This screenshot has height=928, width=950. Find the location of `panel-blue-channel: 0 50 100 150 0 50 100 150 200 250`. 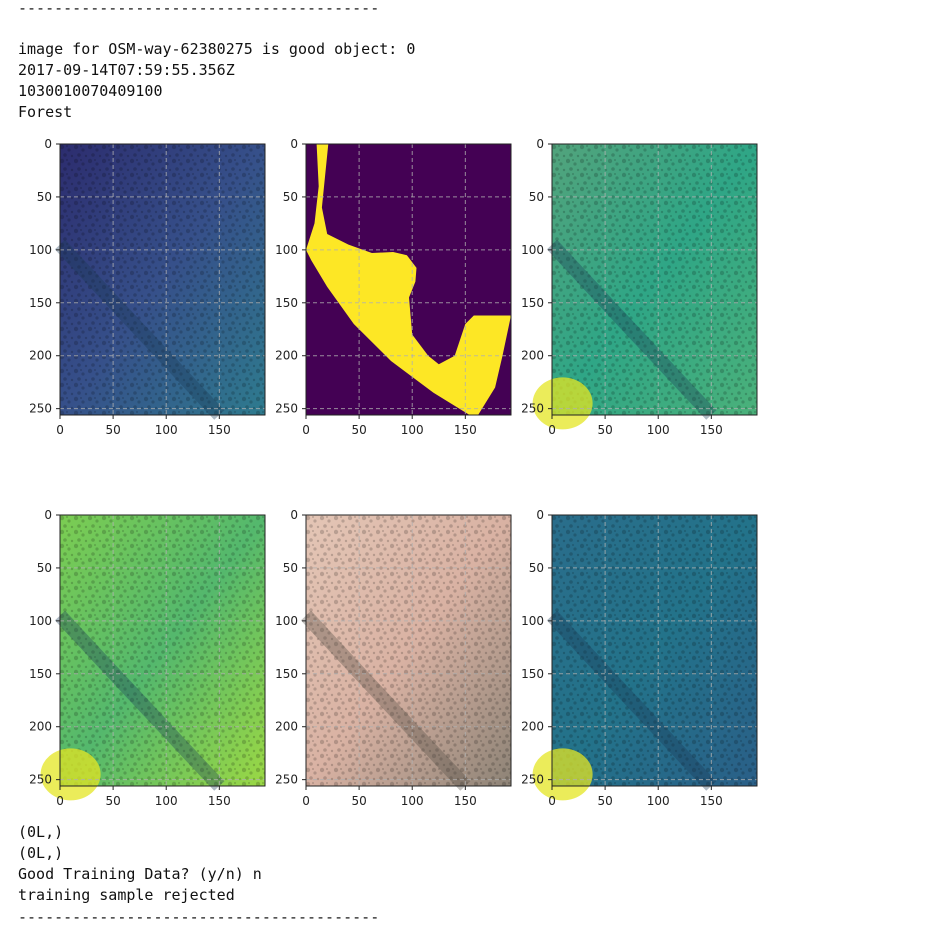

panel-blue-channel: 0 50 100 150 0 50 100 150 200 250 is located at coordinates (147, 287).